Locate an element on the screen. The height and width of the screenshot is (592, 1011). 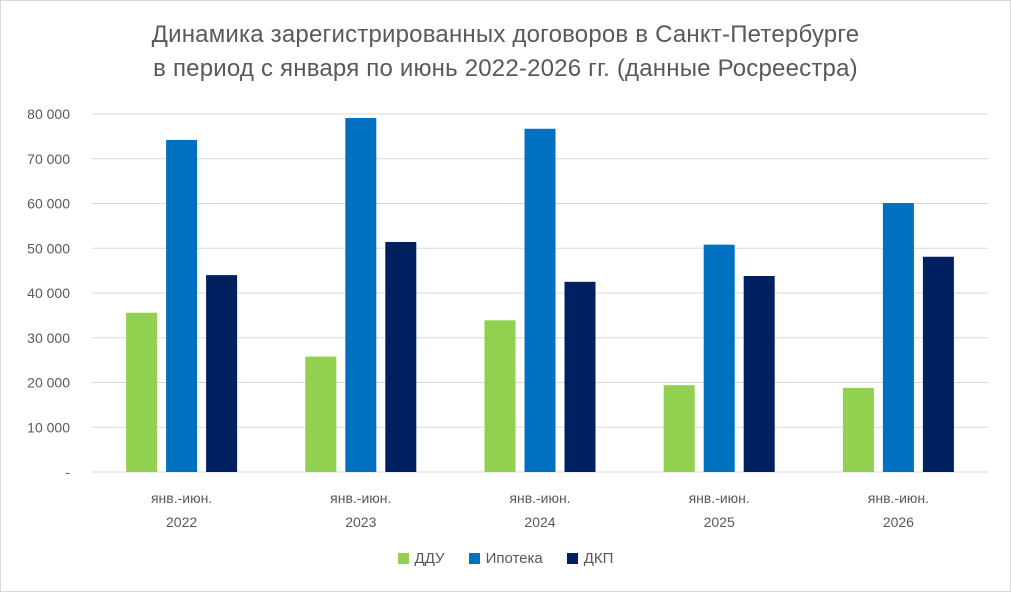
legend-item: Ипотека is located at coordinates (505, 558).